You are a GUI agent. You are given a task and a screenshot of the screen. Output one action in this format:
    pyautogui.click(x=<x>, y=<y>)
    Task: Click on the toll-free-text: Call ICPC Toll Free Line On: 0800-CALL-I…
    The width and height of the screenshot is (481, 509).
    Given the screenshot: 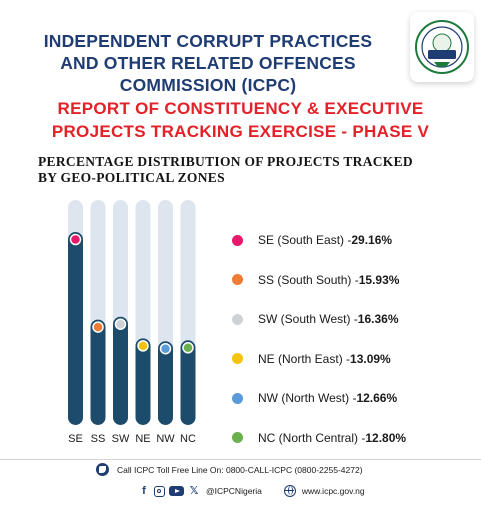 What is the action you would take?
    pyautogui.click(x=240, y=469)
    